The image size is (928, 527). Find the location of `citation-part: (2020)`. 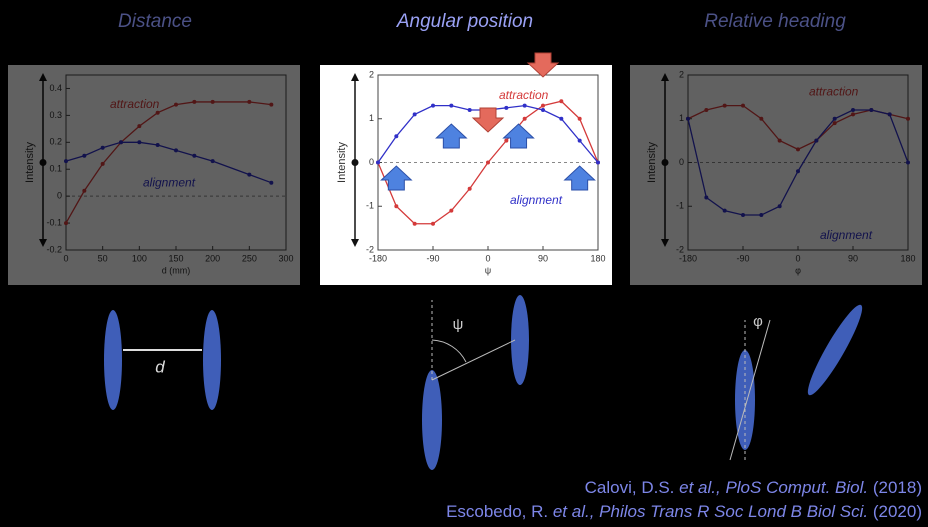

citation-part: (2020) is located at coordinates (895, 511).